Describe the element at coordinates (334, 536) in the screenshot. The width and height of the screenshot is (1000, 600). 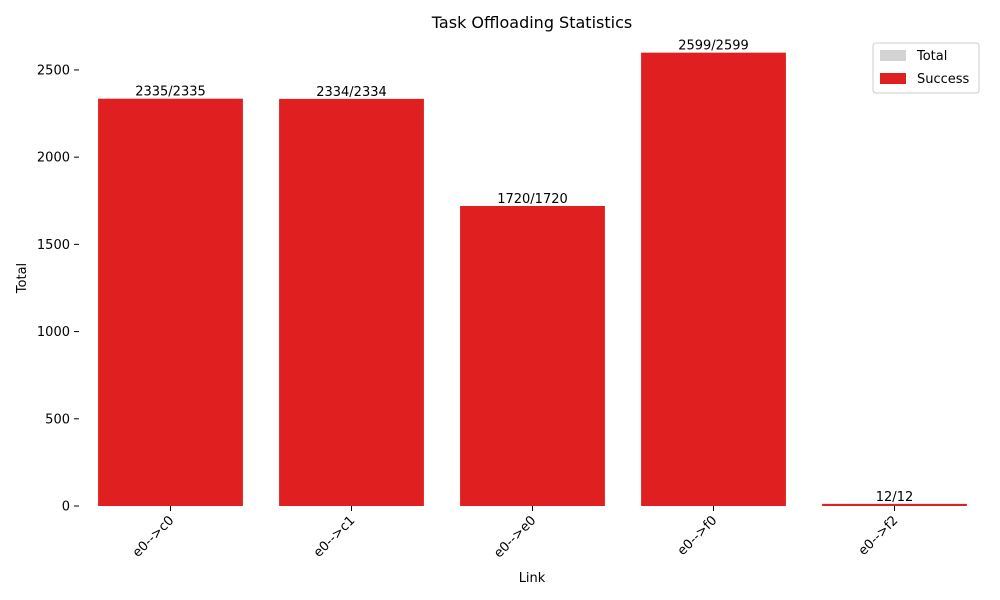
I see `x-tick-label: e0-->c1` at that location.